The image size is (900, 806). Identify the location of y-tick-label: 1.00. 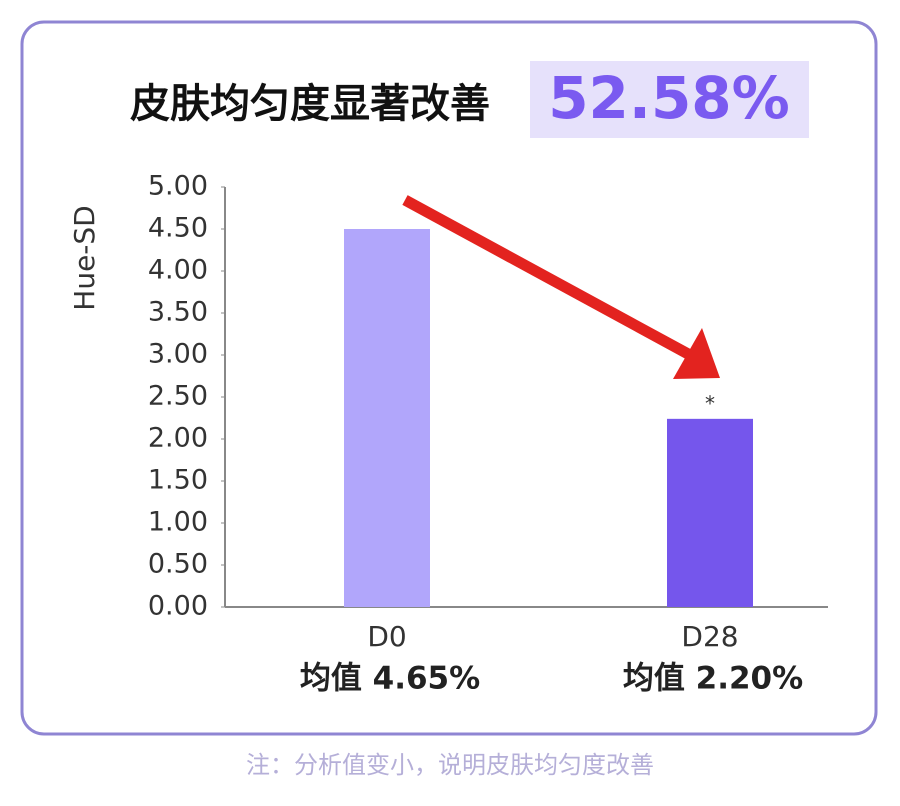
(178, 522).